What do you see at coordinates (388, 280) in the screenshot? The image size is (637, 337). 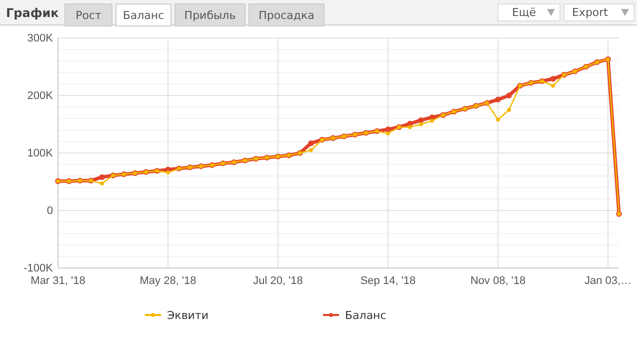 I see `x-tick-label: Sep 14, '18` at bounding box center [388, 280].